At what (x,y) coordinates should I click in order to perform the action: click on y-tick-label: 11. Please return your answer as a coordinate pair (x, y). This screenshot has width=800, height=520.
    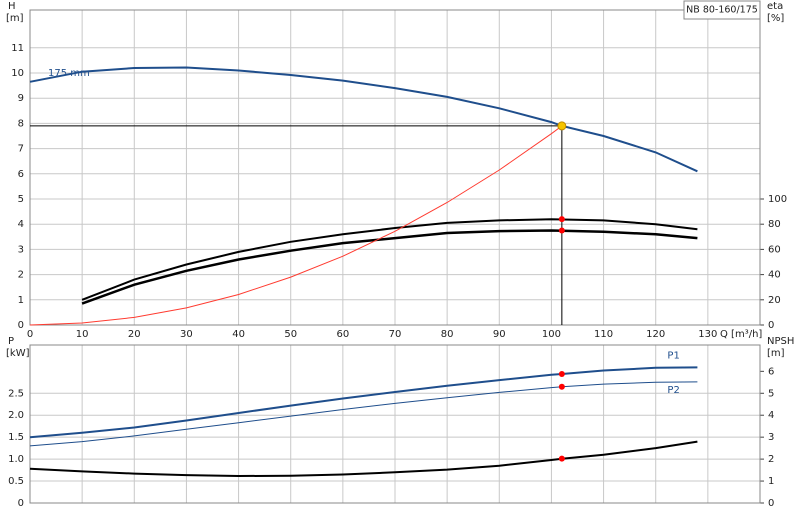
    Looking at the image, I should click on (17, 48).